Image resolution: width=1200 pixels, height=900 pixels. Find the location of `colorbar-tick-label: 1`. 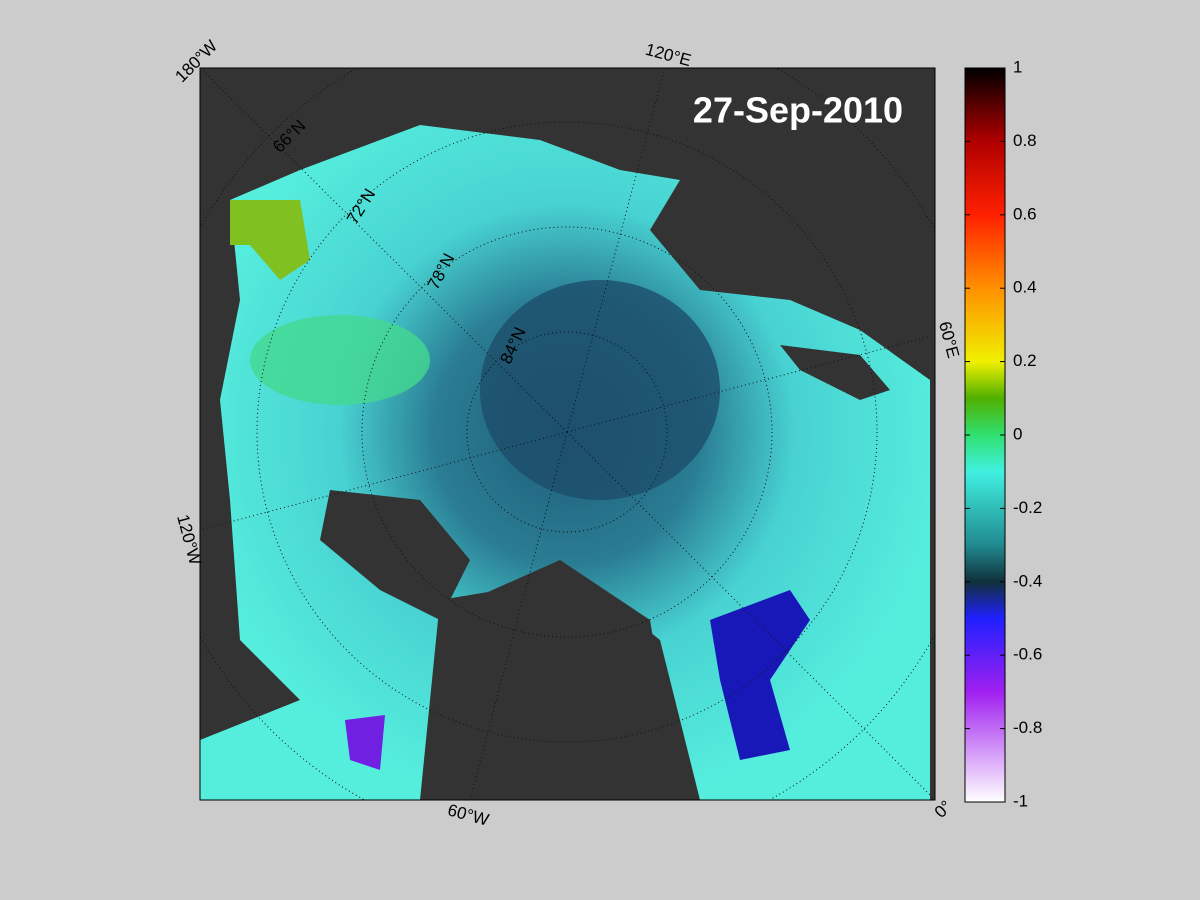

colorbar-tick-label: 1 is located at coordinates (1017, 66).